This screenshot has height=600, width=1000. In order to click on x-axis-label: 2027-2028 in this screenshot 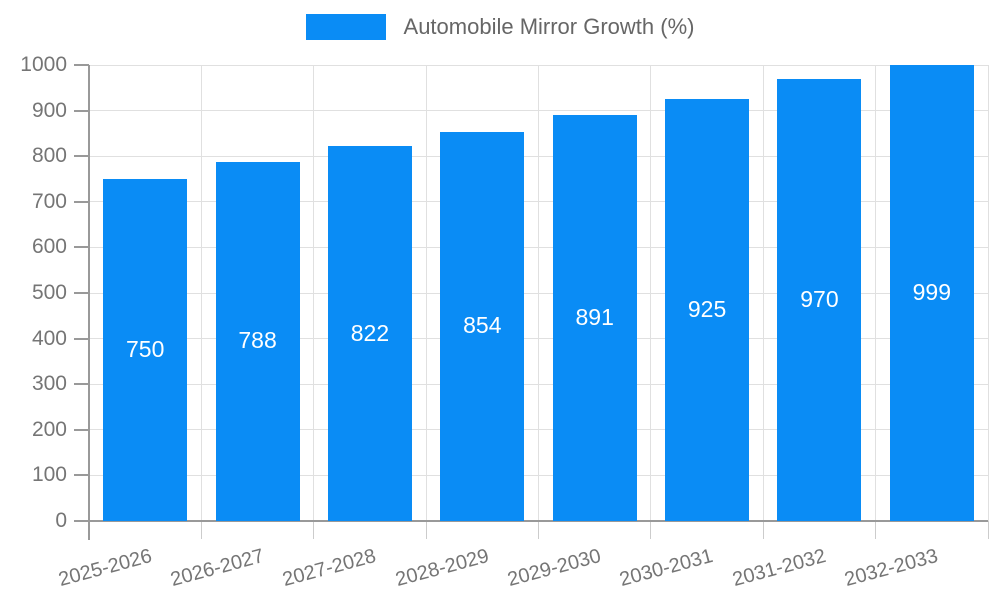, I will do `click(329, 568)`.